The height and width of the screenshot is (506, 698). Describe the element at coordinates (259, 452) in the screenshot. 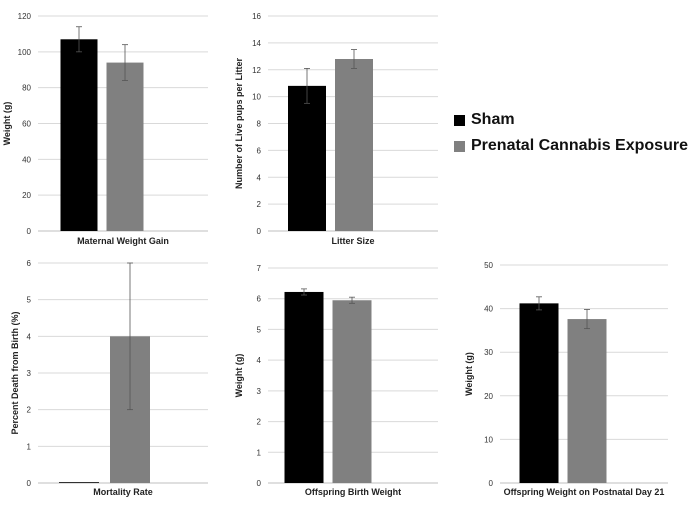

I see `y-tick-label-3-1: 1` at that location.